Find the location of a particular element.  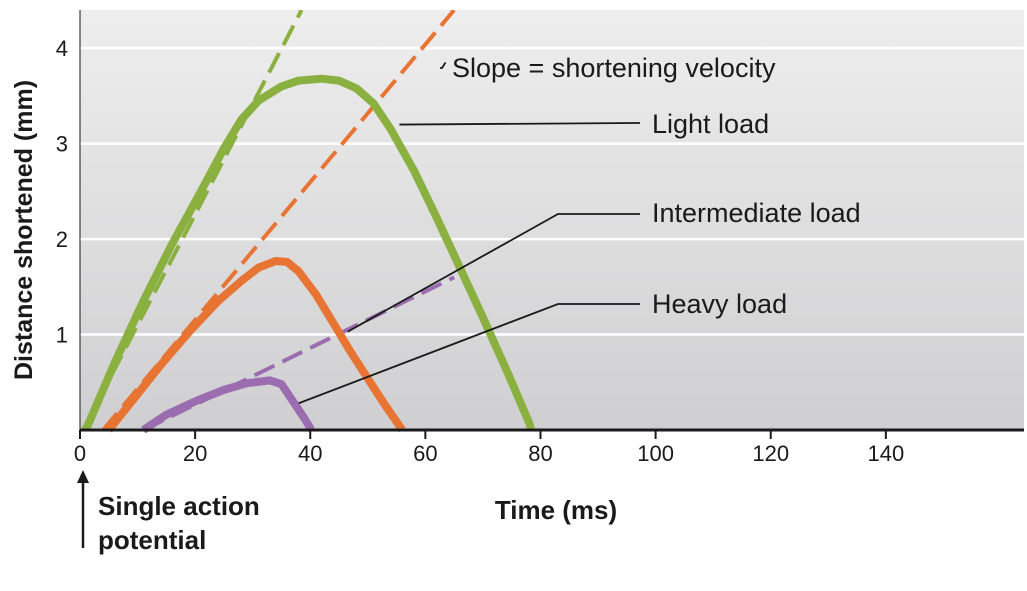

x-axis-label: Time (ms) is located at coordinates (556, 510).